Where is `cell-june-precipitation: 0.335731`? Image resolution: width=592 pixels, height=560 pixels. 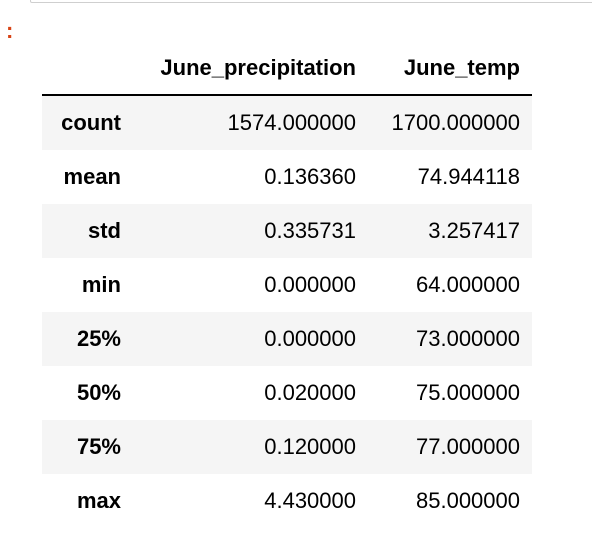 cell-june-precipitation: 0.335731 is located at coordinates (310, 230).